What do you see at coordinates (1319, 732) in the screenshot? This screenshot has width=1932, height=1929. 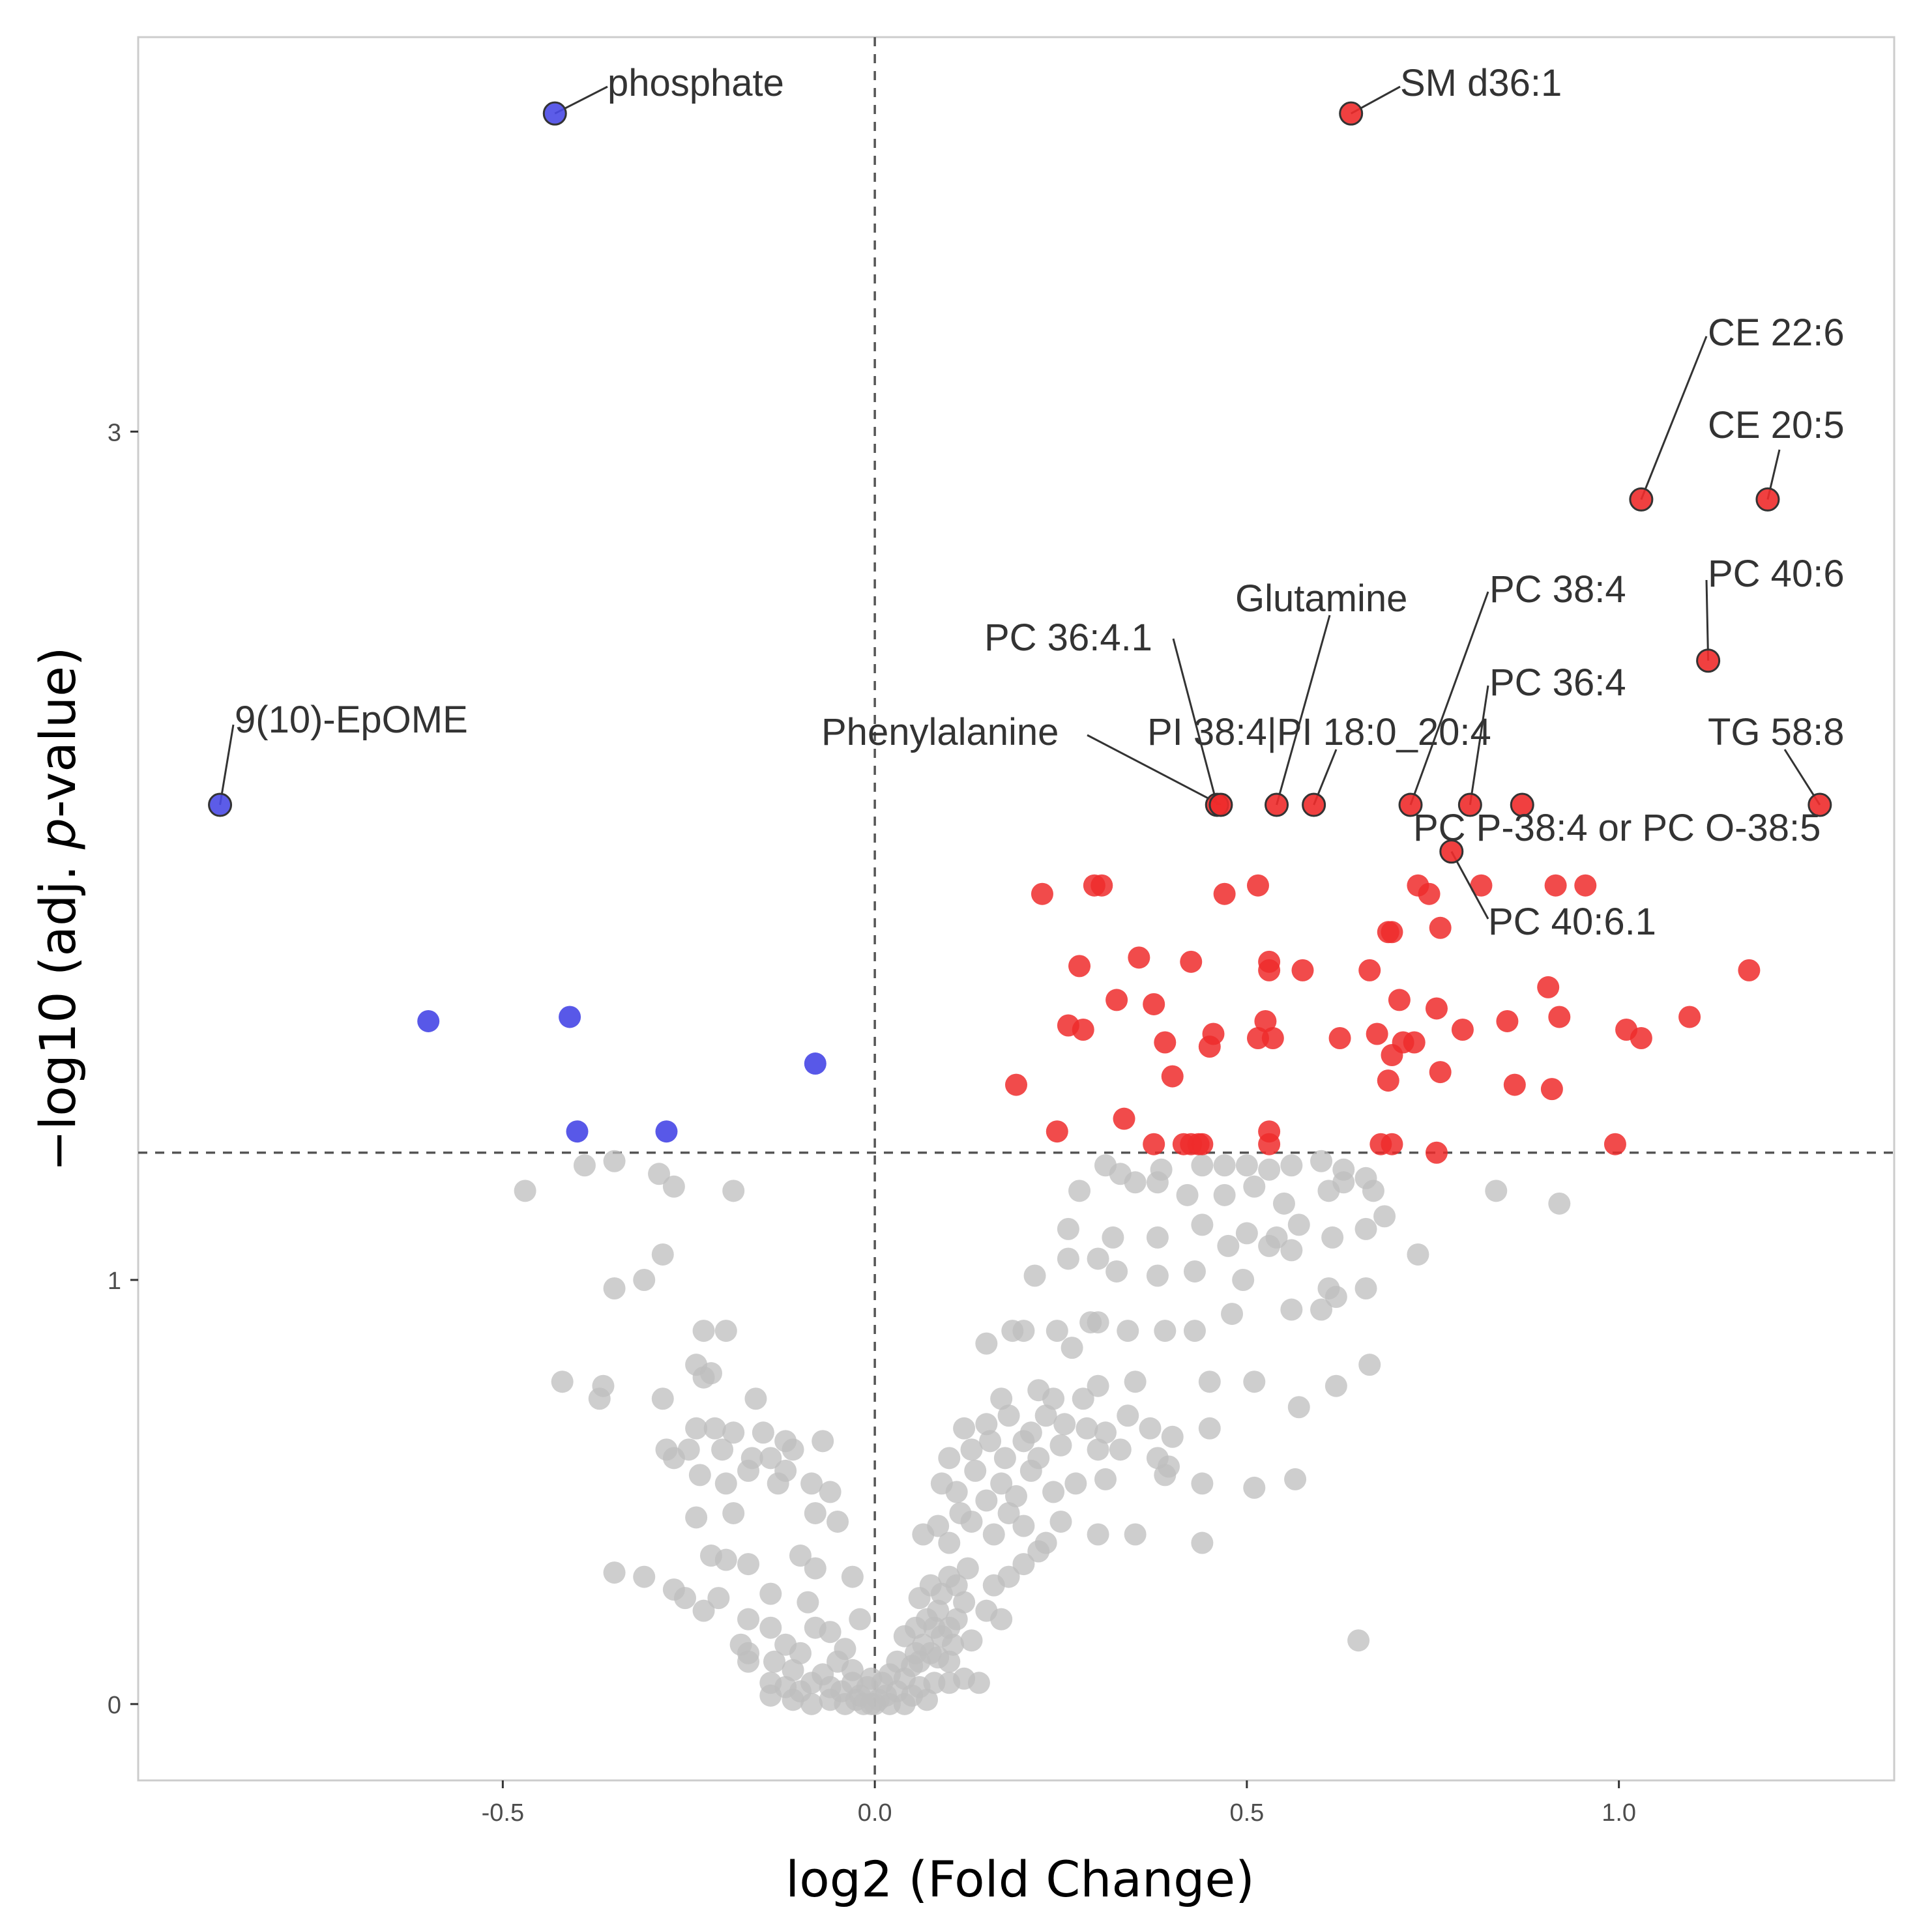 I see `point-label: PI 38:4|PI 18:0_20:4` at bounding box center [1319, 732].